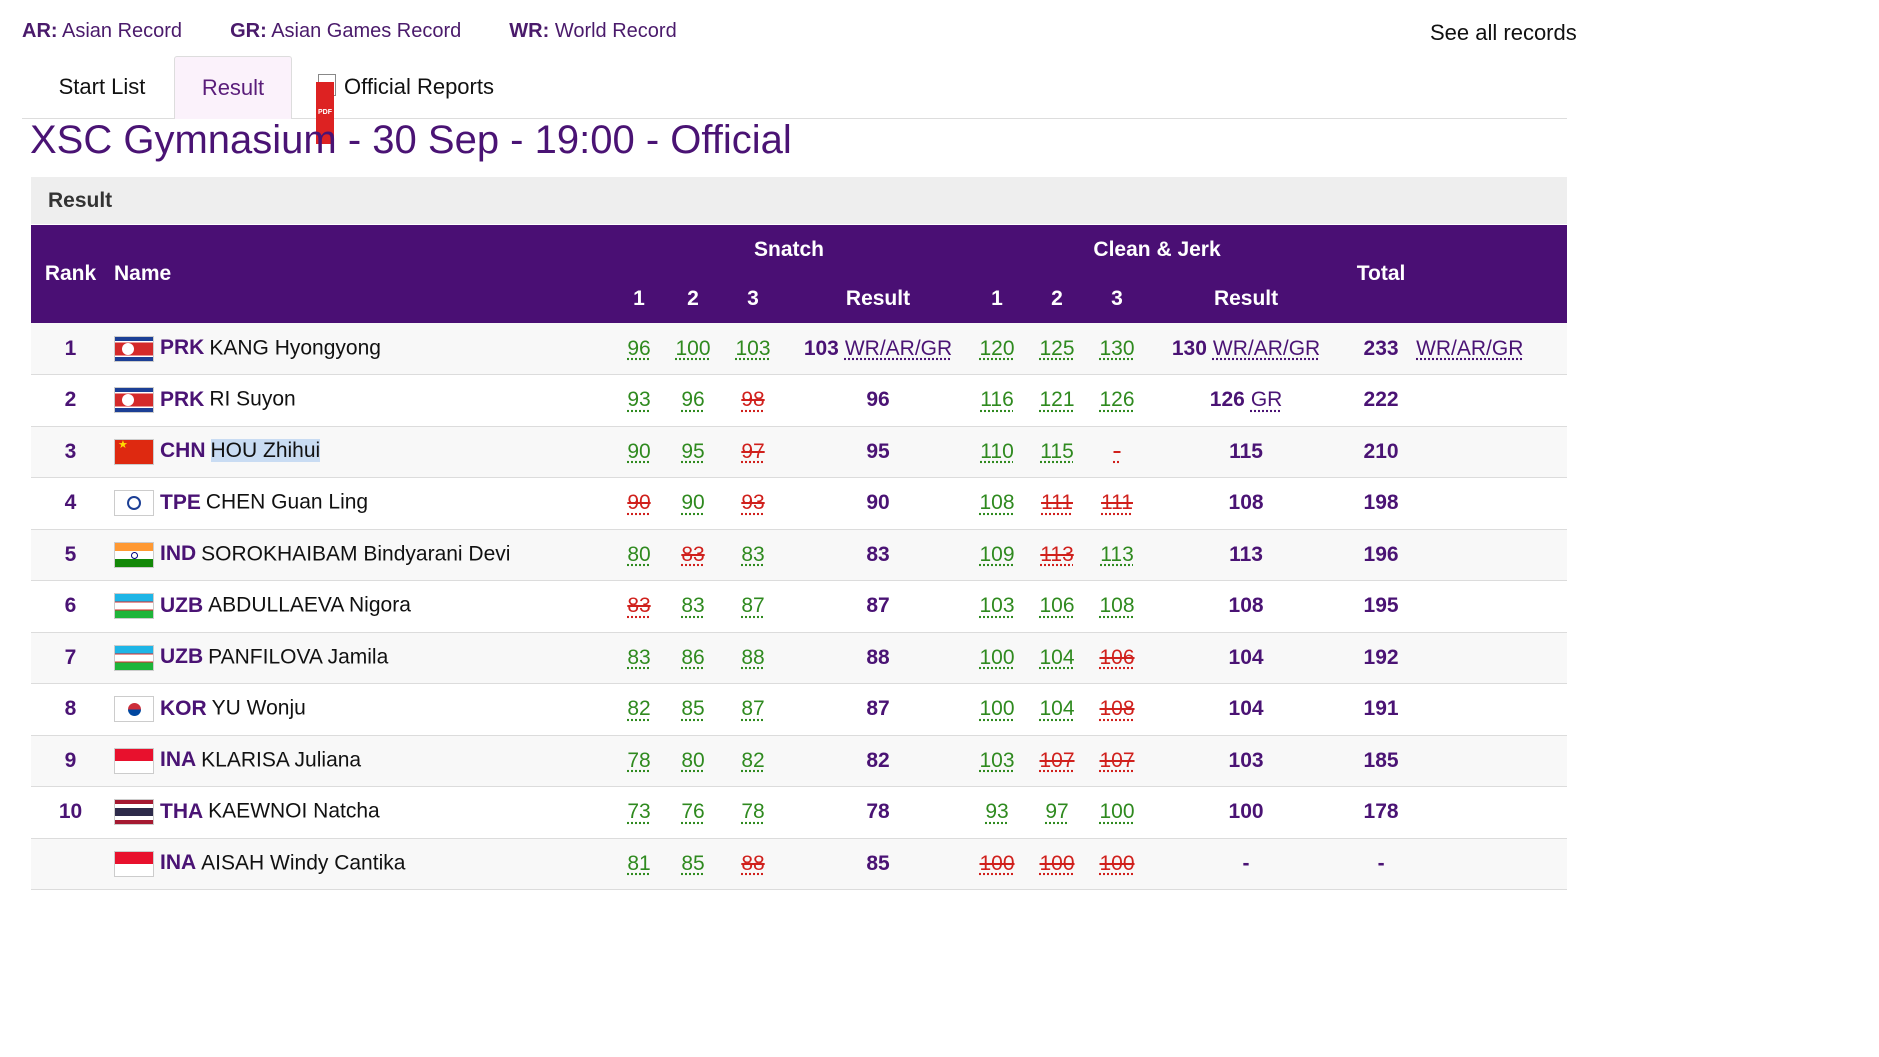 The image size is (1879, 1057). Describe the element at coordinates (753, 657) in the screenshot. I see `snatch-attempt: 88` at that location.